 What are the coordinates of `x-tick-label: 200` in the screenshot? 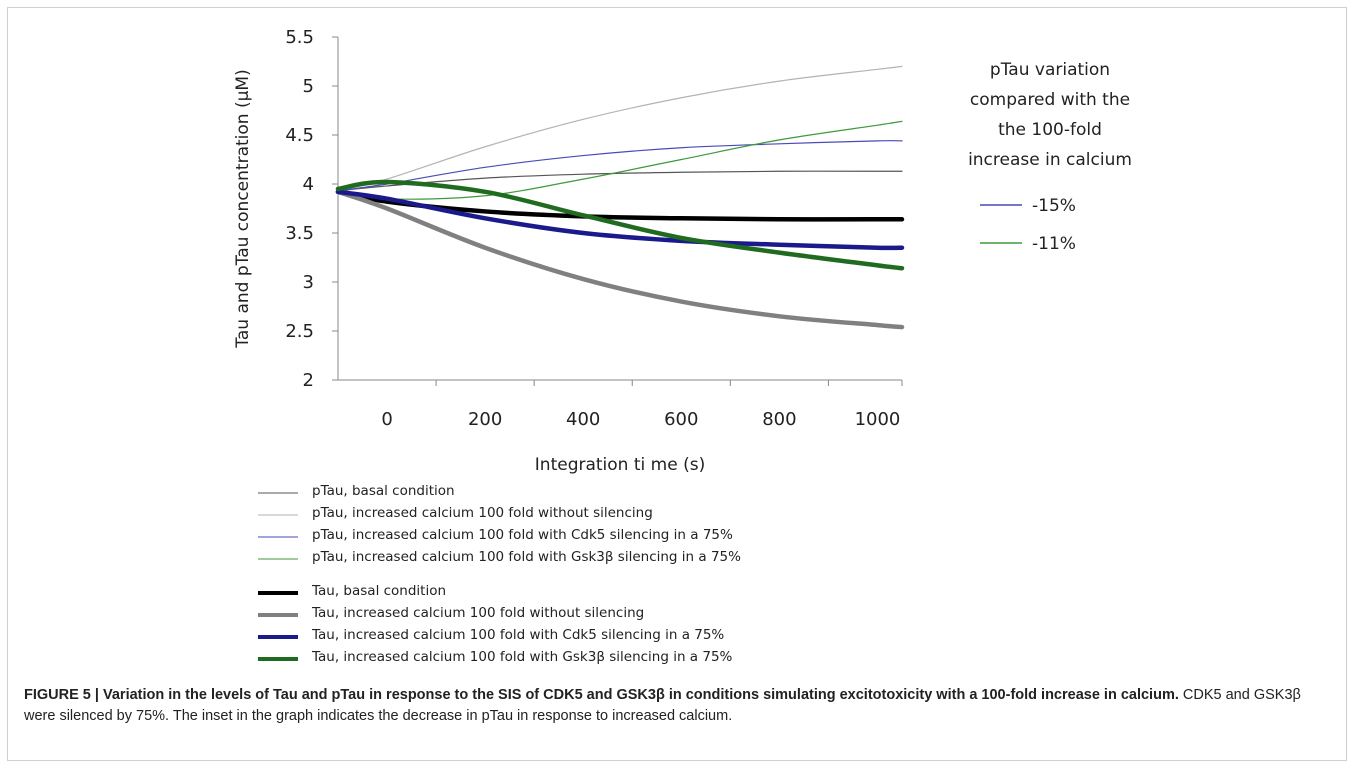 It's located at (485, 419).